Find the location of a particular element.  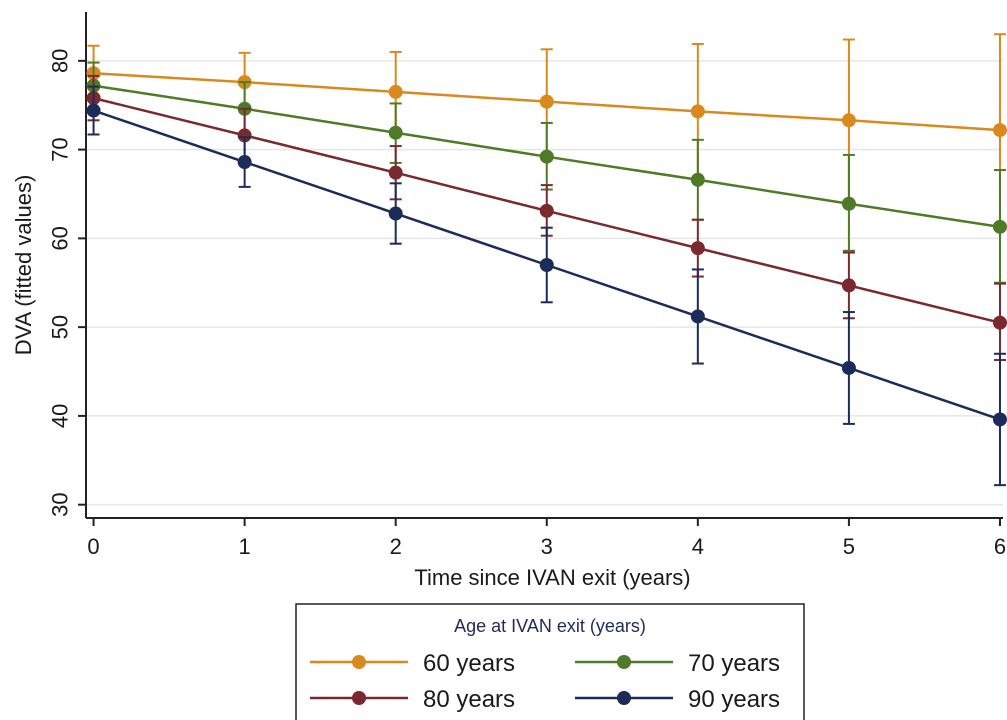

y-tick-label-60: 60 is located at coordinates (60, 238).